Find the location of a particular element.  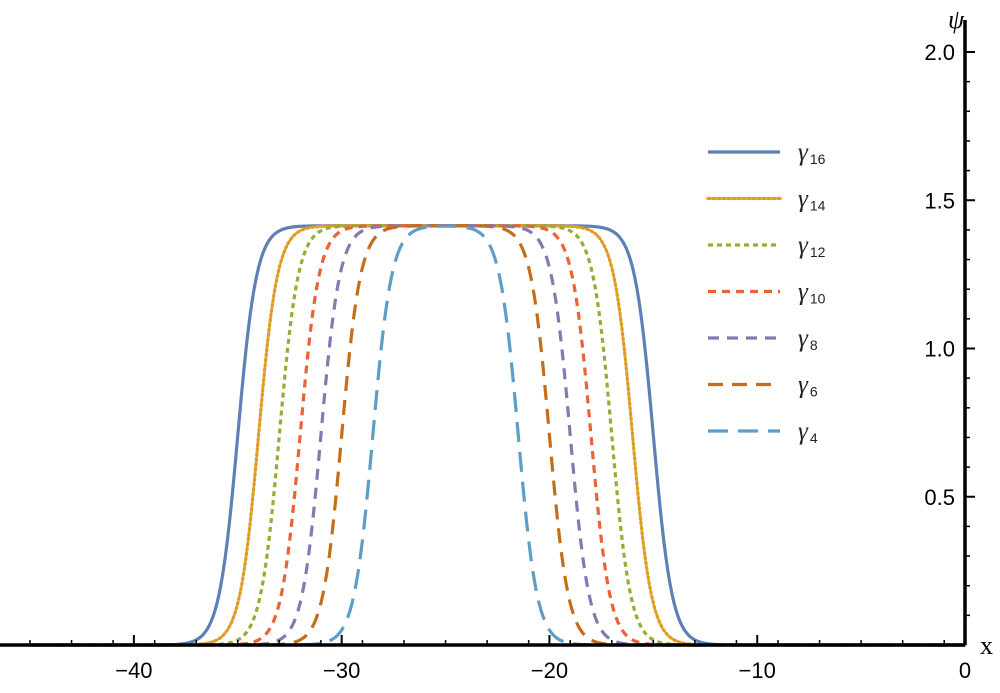

legend-label-10: γ 10 is located at coordinates (812, 293).